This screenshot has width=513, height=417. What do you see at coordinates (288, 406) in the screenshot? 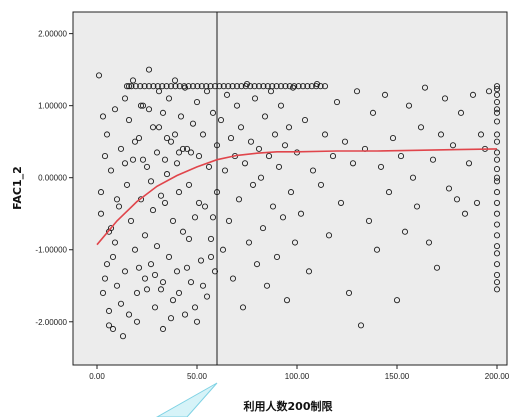
I see `x-axis-title: 利用人数200制限` at bounding box center [288, 406].